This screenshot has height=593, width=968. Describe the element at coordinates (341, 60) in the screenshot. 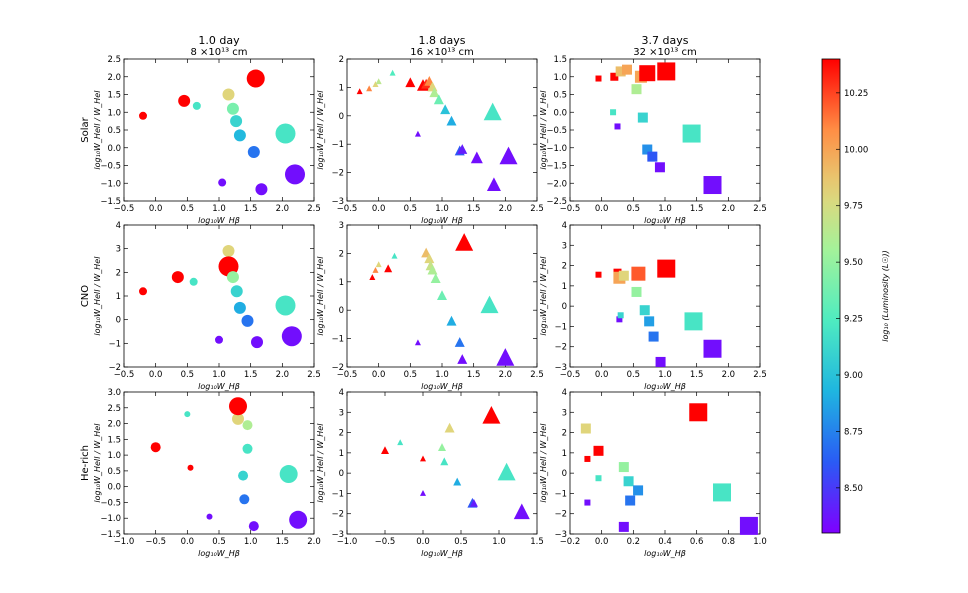

I see `y-tick-label: 2` at that location.